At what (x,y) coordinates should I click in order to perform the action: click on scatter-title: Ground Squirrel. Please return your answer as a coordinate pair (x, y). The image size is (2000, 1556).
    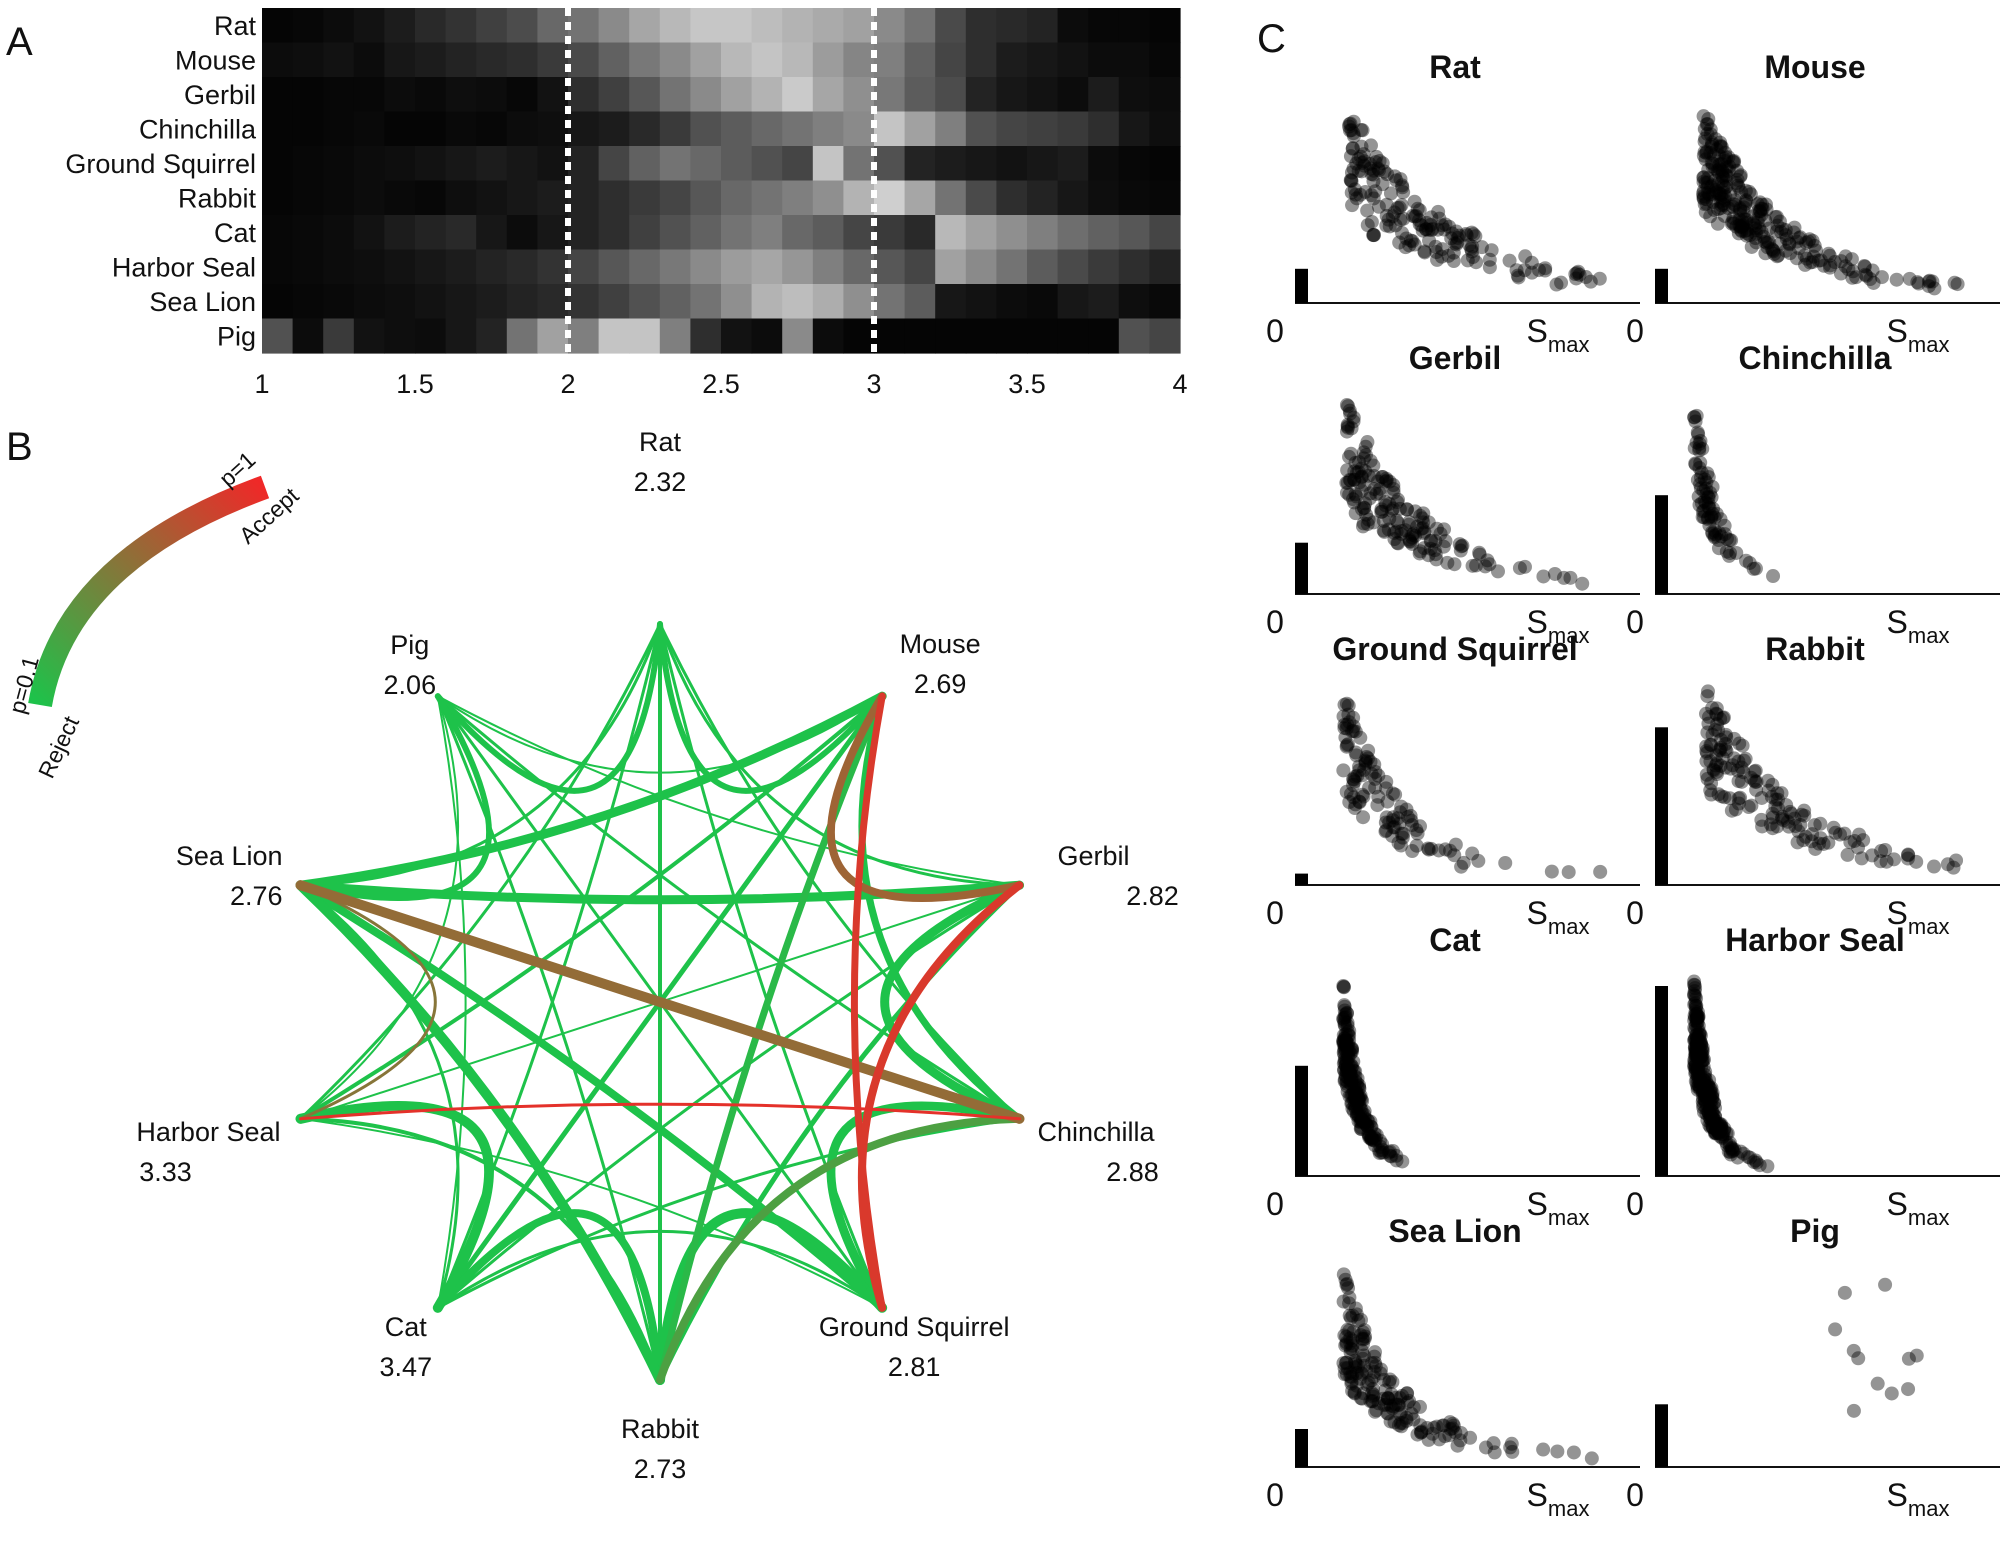
    Looking at the image, I should click on (1454, 649).